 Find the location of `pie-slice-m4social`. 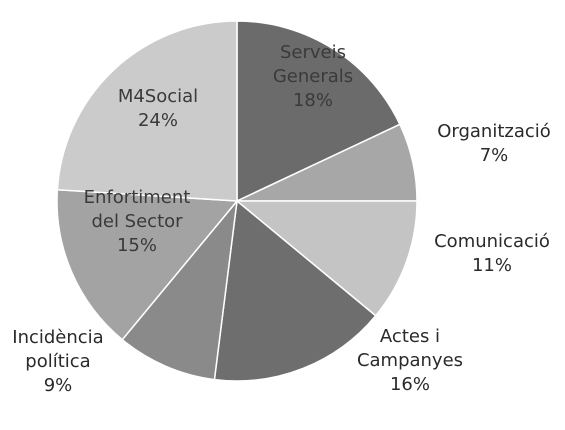

pie-slice-m4social is located at coordinates (147, 111).